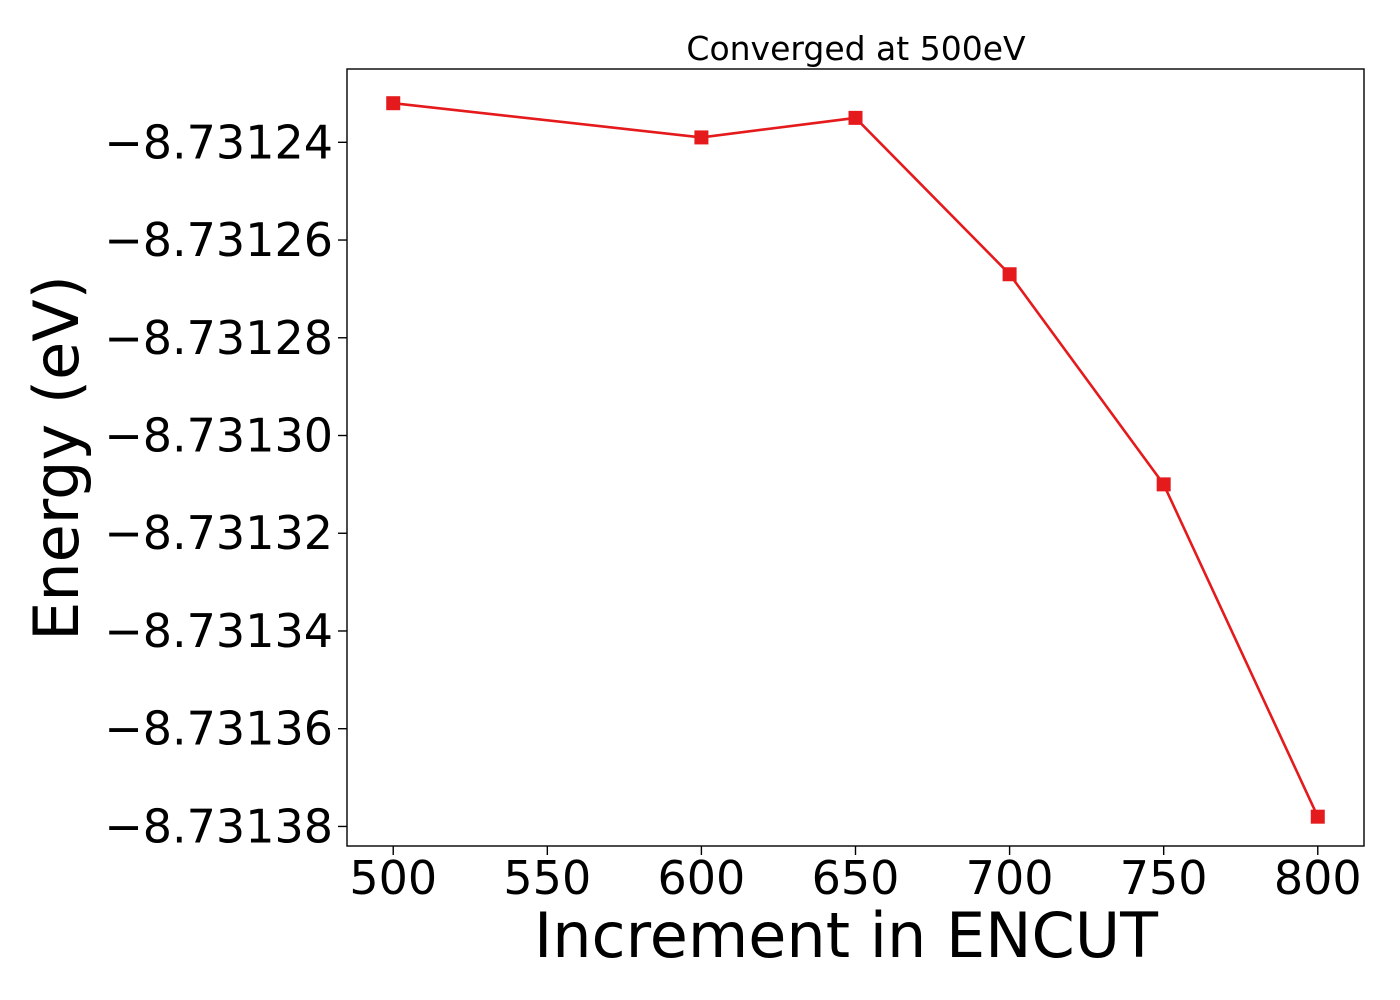  What do you see at coordinates (218, 631) in the screenshot?
I see `y-tick-label: −8.73134` at bounding box center [218, 631].